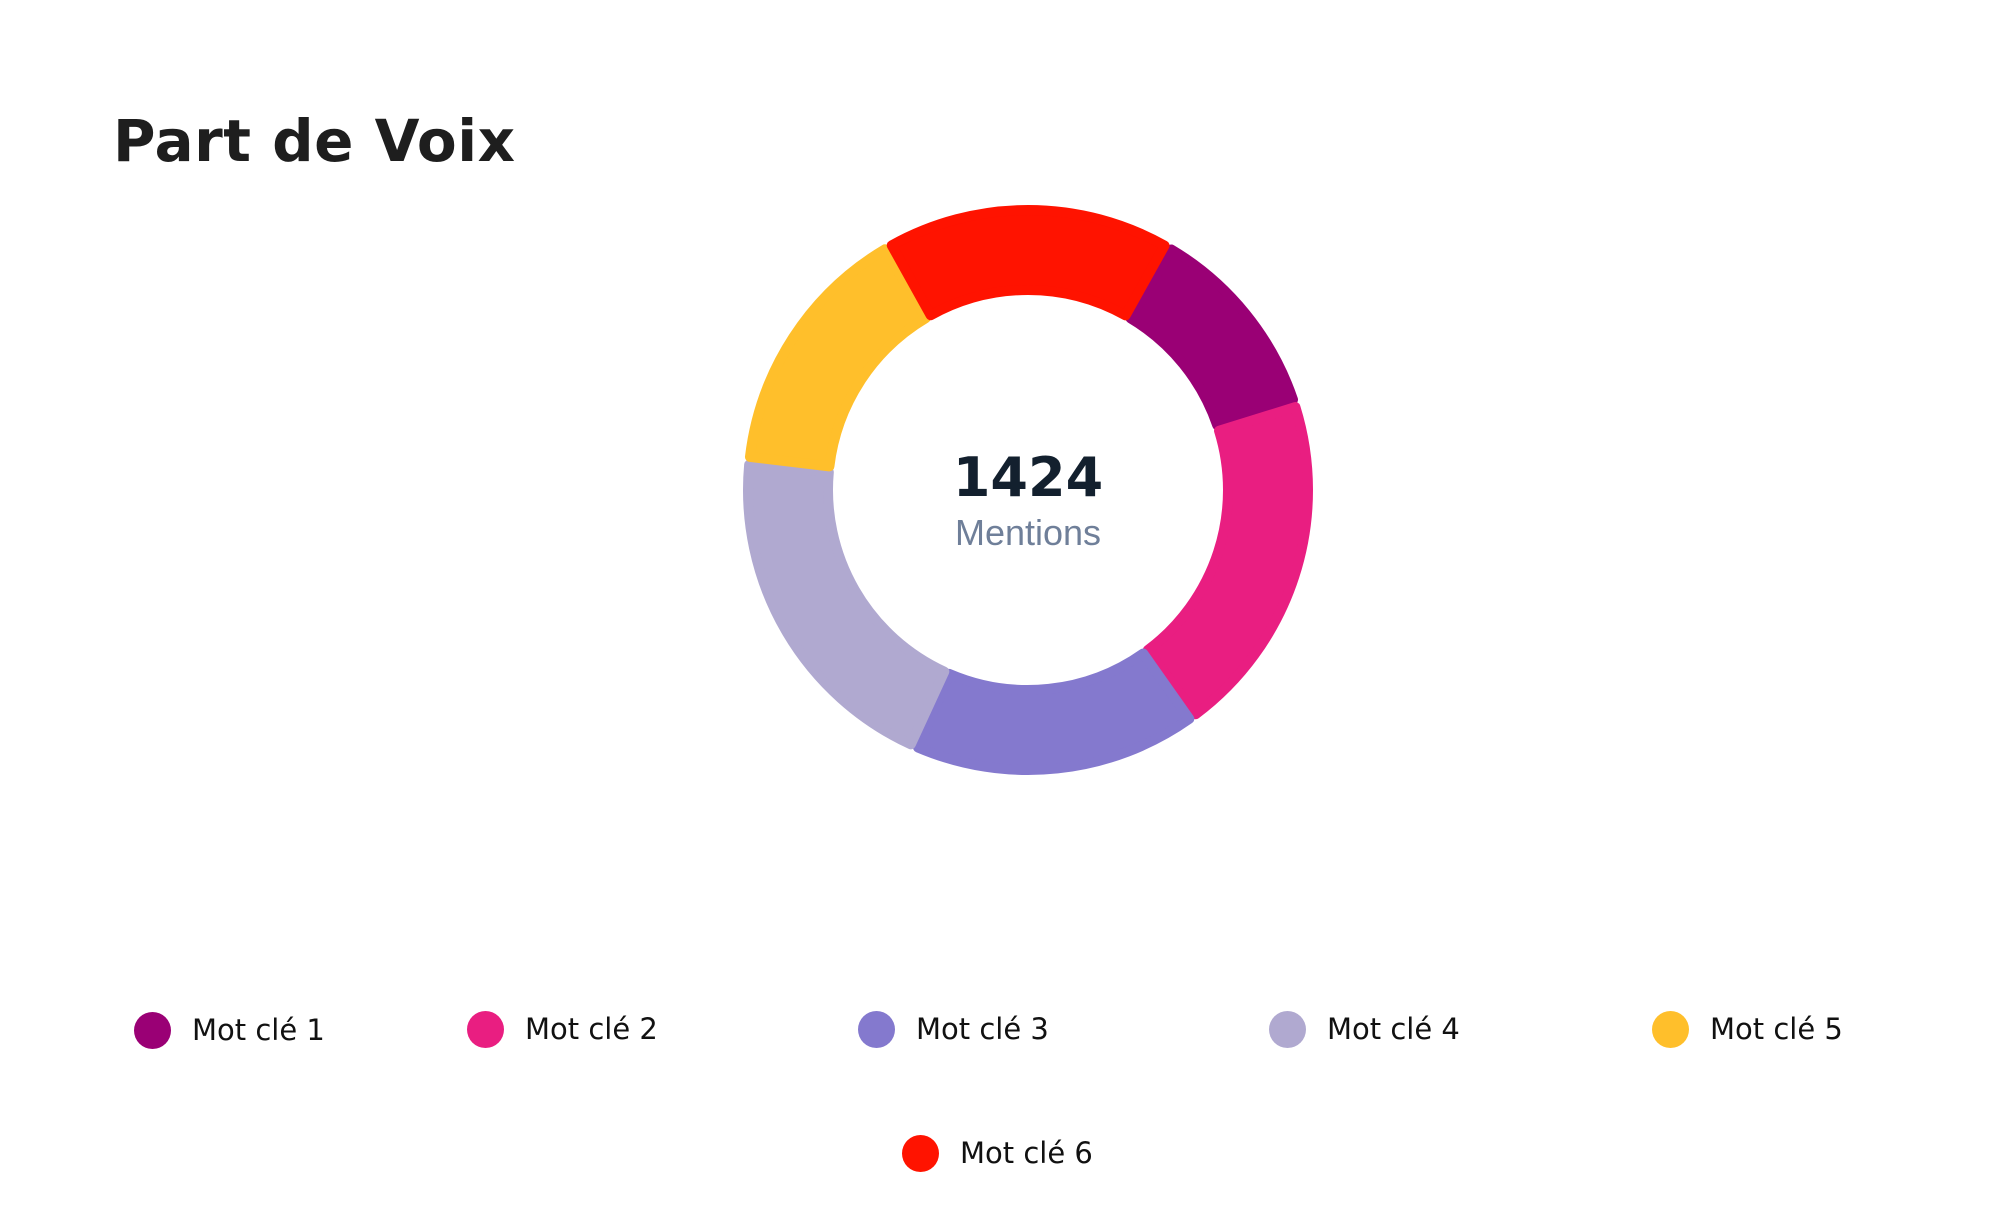 The height and width of the screenshot is (1205, 2000). Describe the element at coordinates (591, 1029) in the screenshot. I see `legend-label: Mot clé 2` at that location.